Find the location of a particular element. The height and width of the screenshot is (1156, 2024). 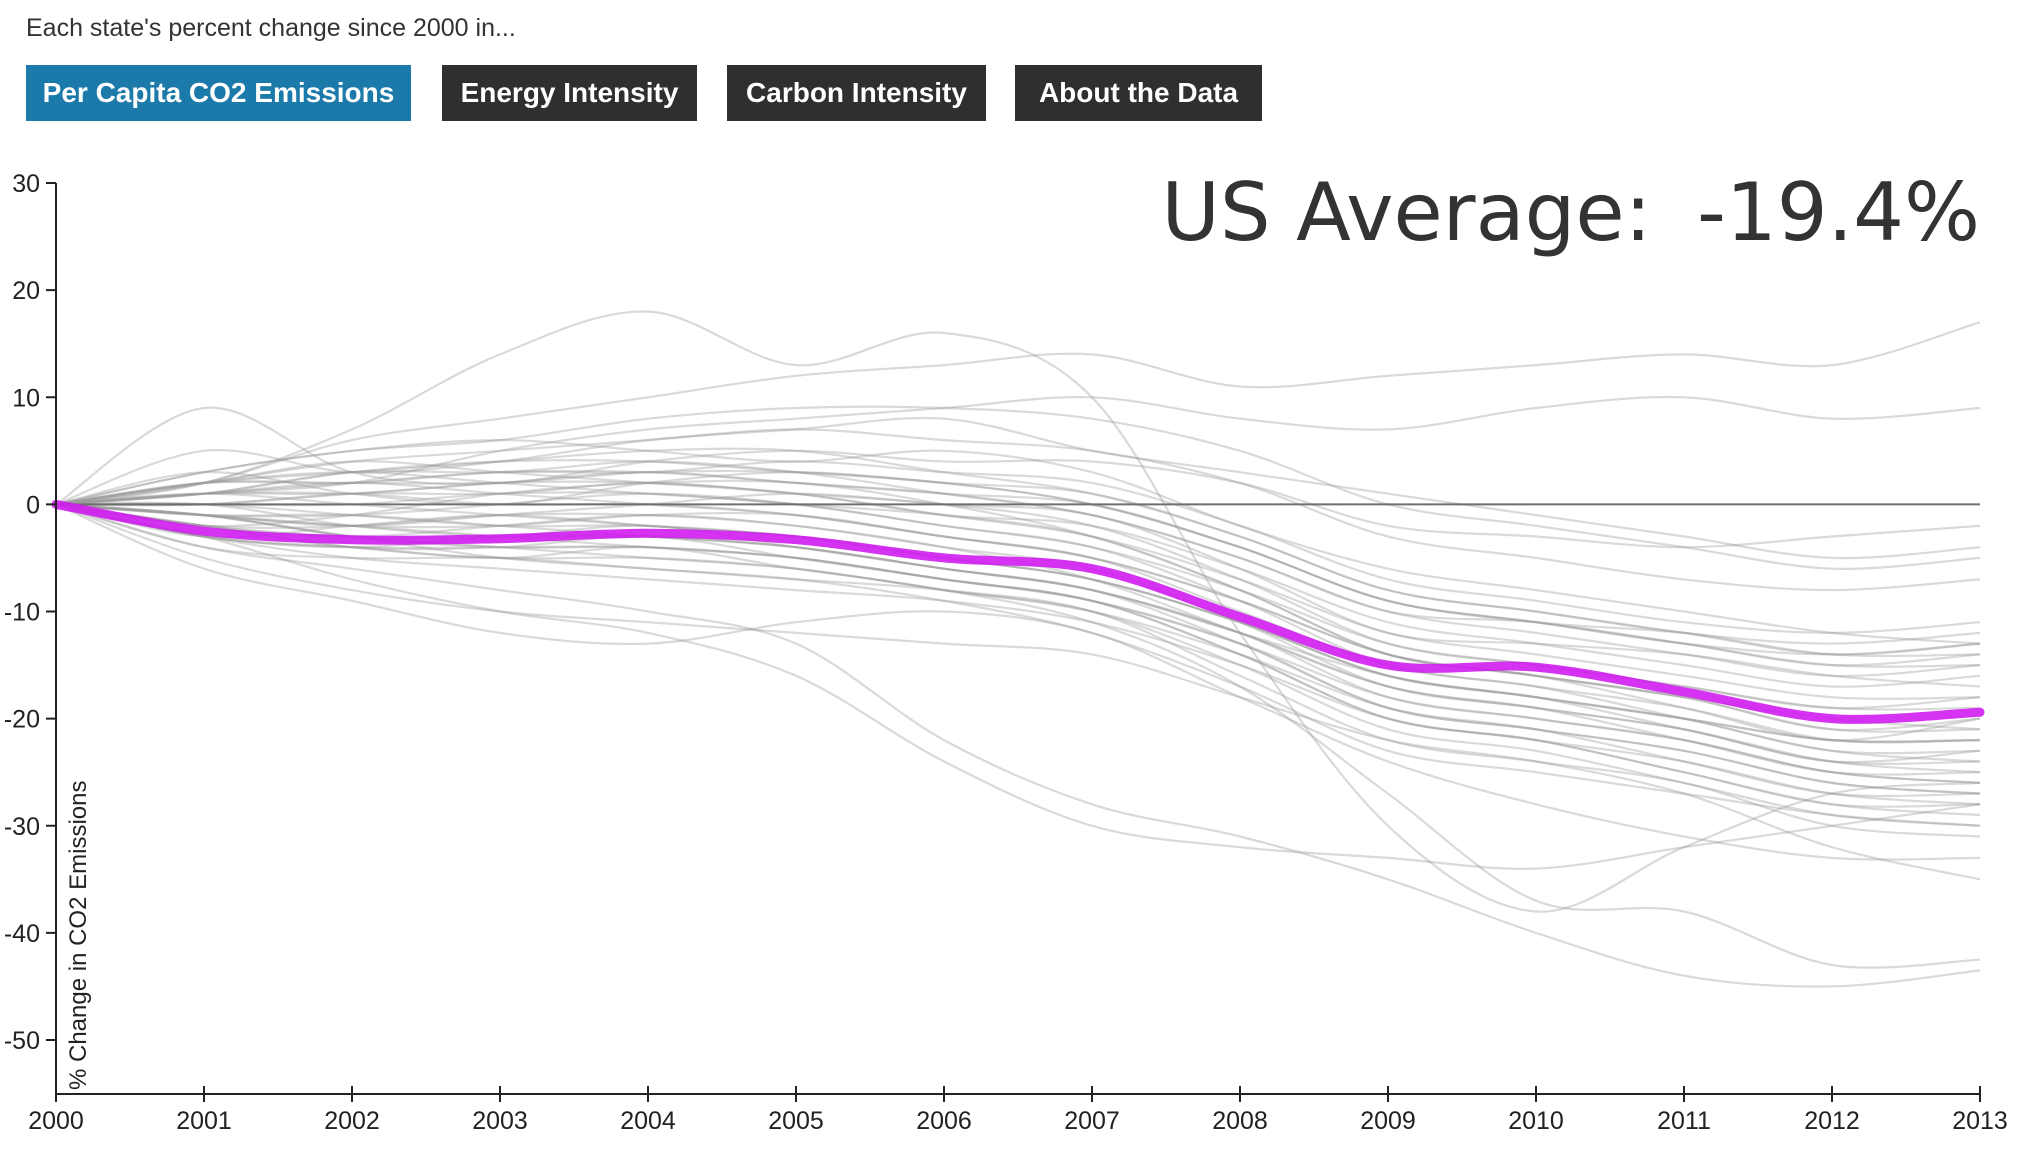

x-tick-label: 2010 is located at coordinates (1536, 1121).